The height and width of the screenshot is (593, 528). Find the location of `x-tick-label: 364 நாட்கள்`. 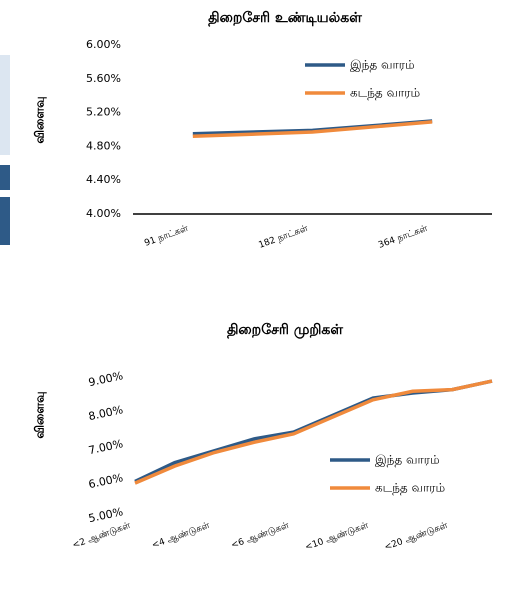

x-tick-label: 364 நாட்கள் is located at coordinates (403, 236).